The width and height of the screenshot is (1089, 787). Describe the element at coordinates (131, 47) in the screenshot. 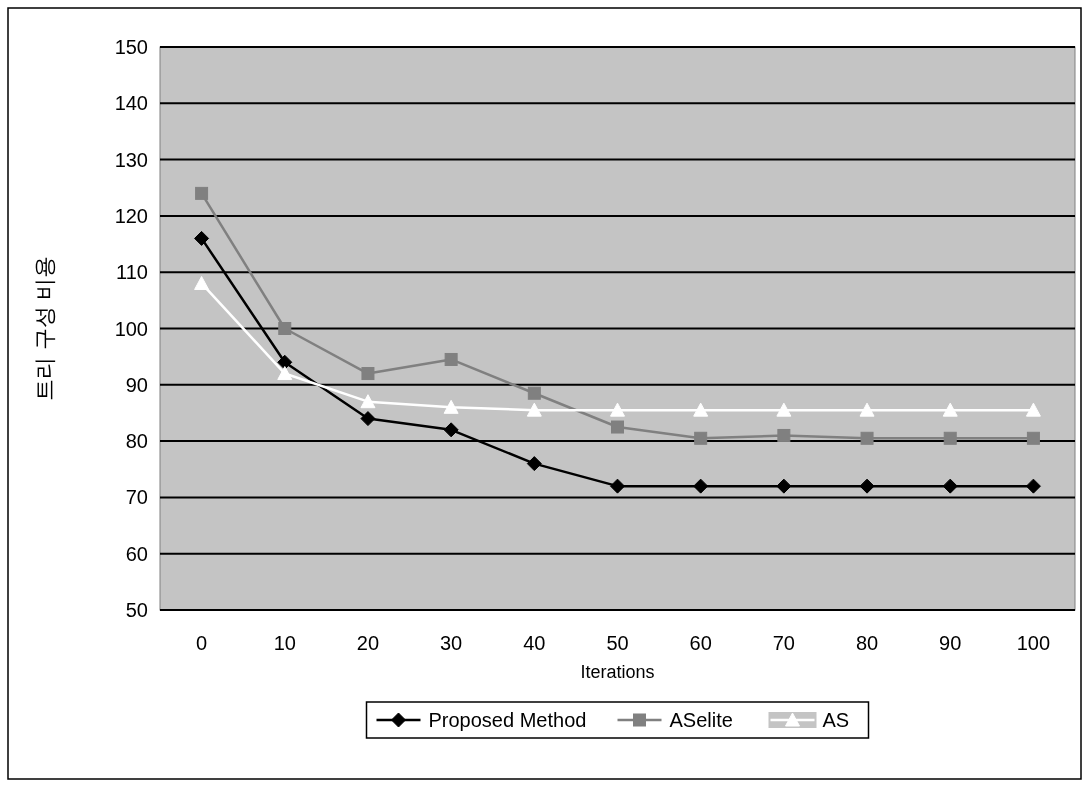

I see `y-tick-label: 150` at that location.